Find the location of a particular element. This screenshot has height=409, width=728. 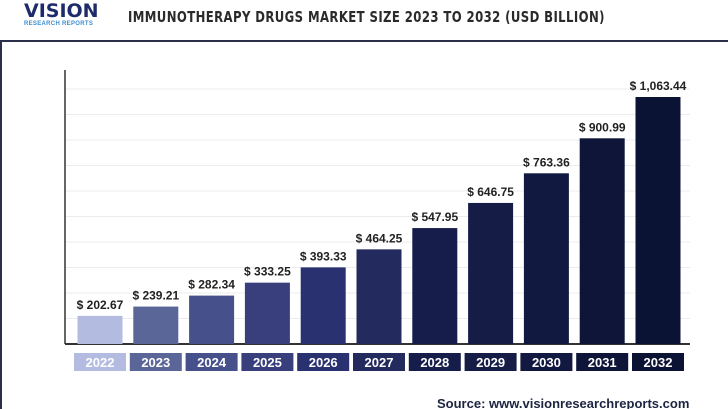

x-tick-label: 2027 is located at coordinates (379, 362).